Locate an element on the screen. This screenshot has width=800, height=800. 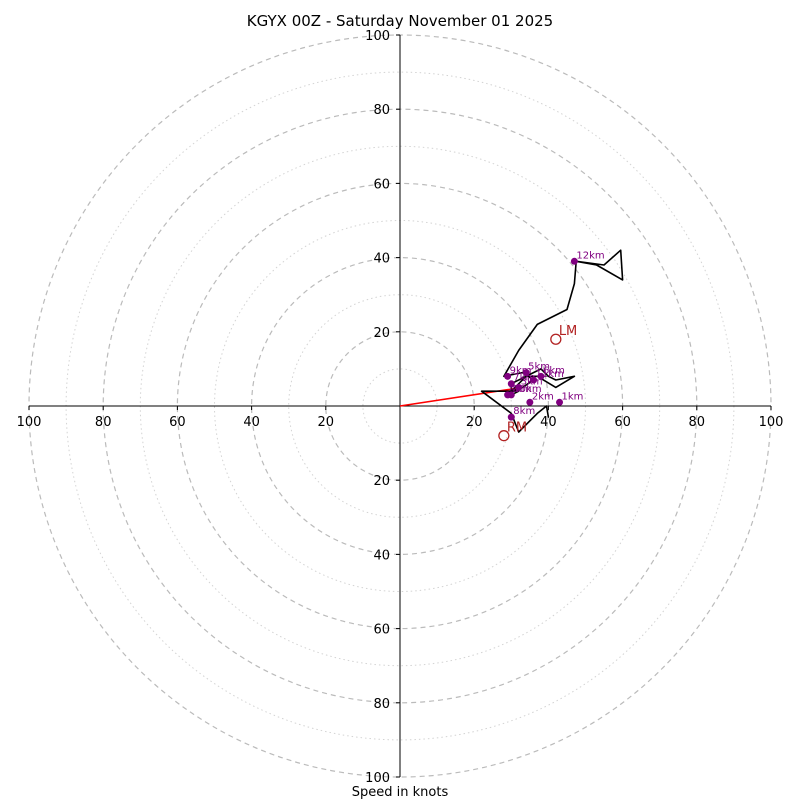
chart-title: KGYX 00Z - Saturday November 01 2025 is located at coordinates (400, 21).